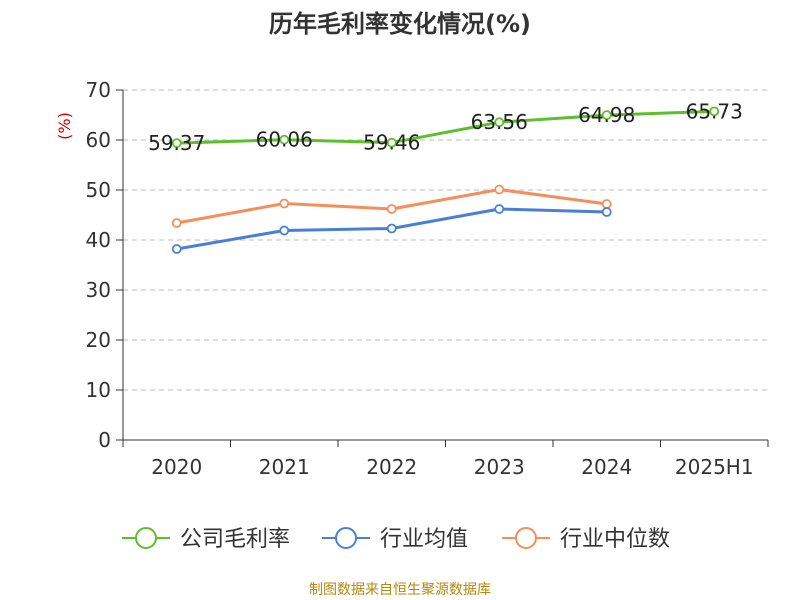  What do you see at coordinates (98, 140) in the screenshot?
I see `y-tick-label: 60` at bounding box center [98, 140].